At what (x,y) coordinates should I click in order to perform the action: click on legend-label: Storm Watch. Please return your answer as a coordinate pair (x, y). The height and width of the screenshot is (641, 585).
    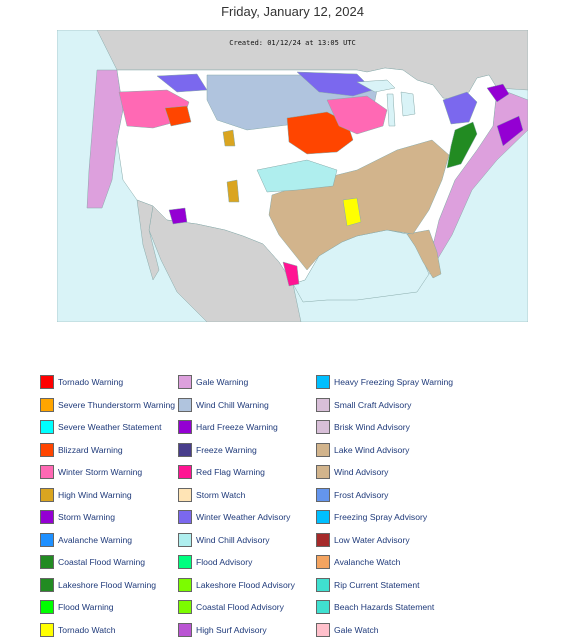
    Looking at the image, I should click on (220, 495).